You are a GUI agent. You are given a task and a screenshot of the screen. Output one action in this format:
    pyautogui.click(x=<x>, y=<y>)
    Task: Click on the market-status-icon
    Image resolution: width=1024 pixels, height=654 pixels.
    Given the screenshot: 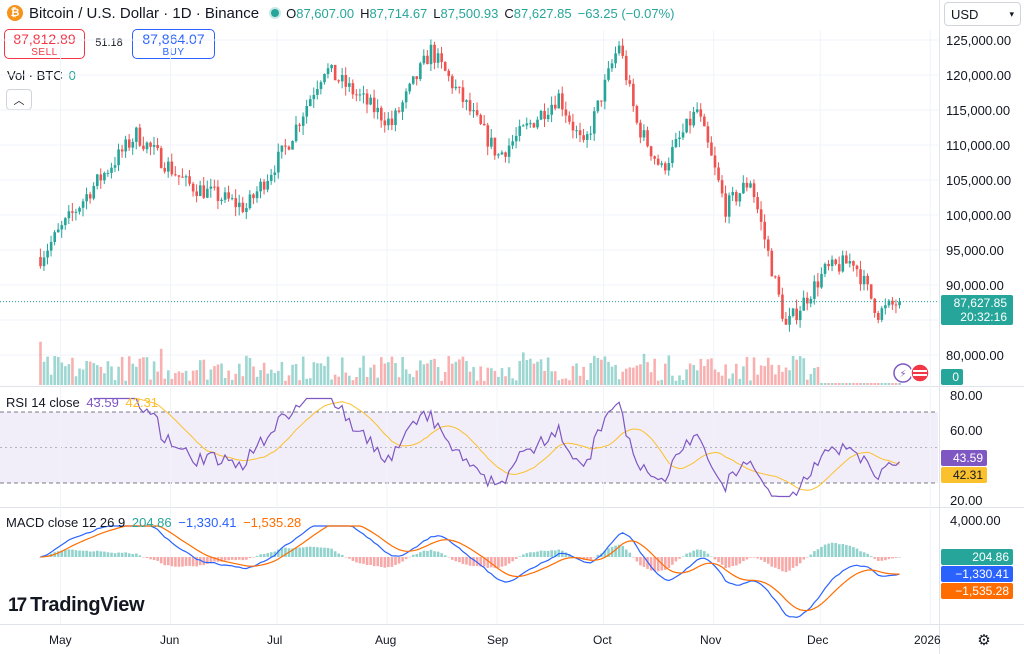 What is the action you would take?
    pyautogui.click(x=275, y=13)
    